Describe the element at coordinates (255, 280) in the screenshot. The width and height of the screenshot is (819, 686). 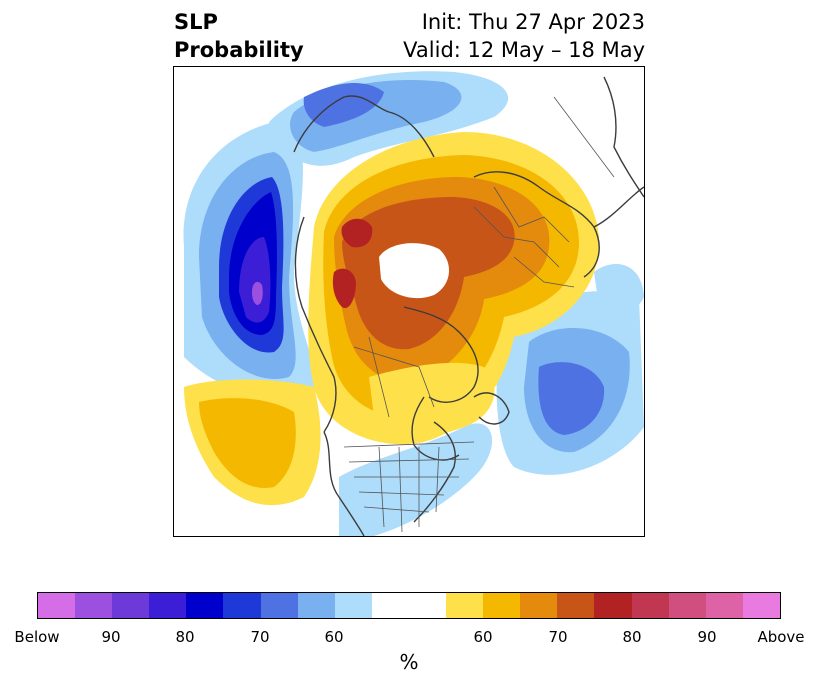
I see `pacific-low-core` at that location.